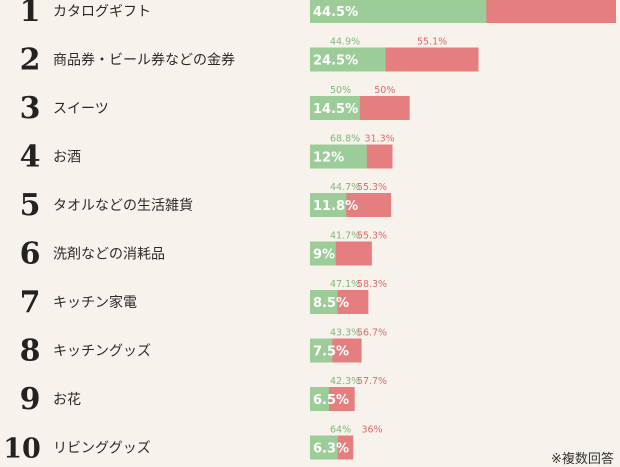 This screenshot has height=467, width=620. Describe the element at coordinates (30, 14) in the screenshot. I see `rank-number: 1` at that location.